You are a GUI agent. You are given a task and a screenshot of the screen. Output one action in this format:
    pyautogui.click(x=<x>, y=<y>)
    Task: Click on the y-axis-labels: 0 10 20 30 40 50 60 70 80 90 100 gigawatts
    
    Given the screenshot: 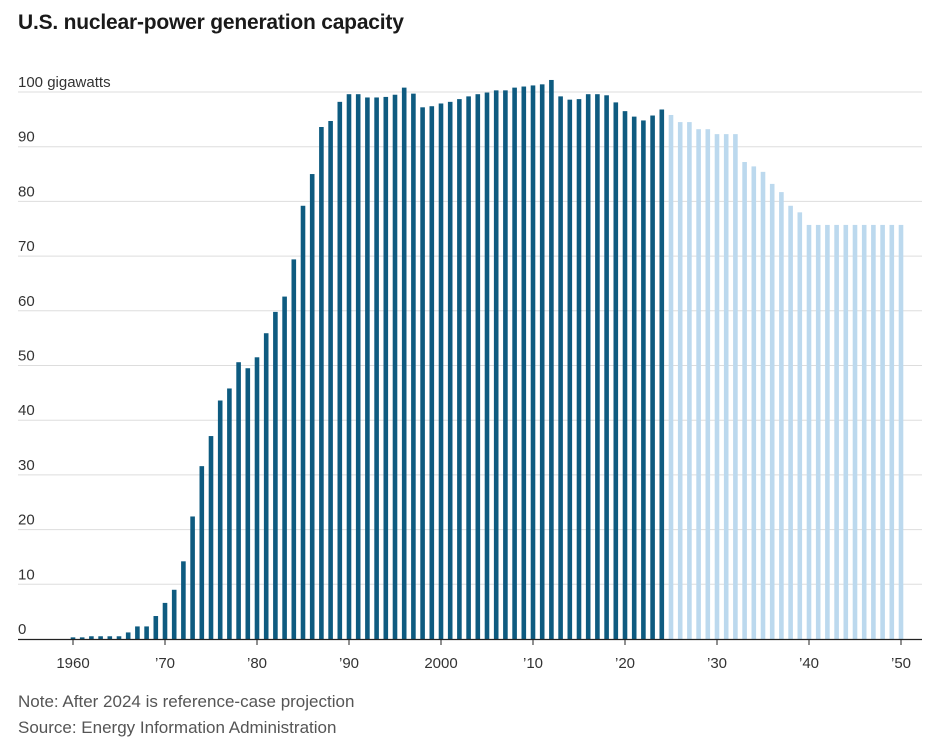 What is the action you would take?
    pyautogui.click(x=64, y=356)
    